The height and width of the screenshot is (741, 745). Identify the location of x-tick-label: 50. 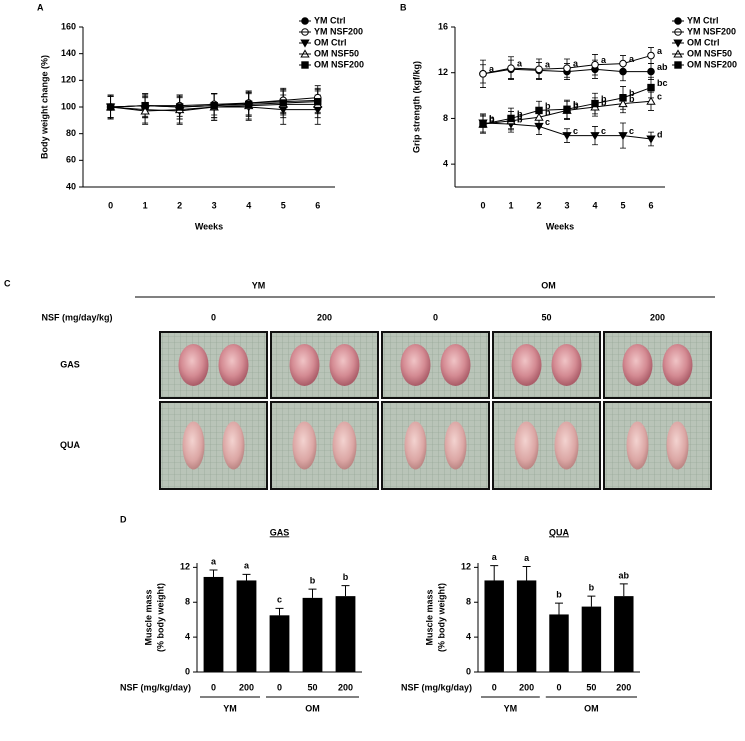
(312, 687).